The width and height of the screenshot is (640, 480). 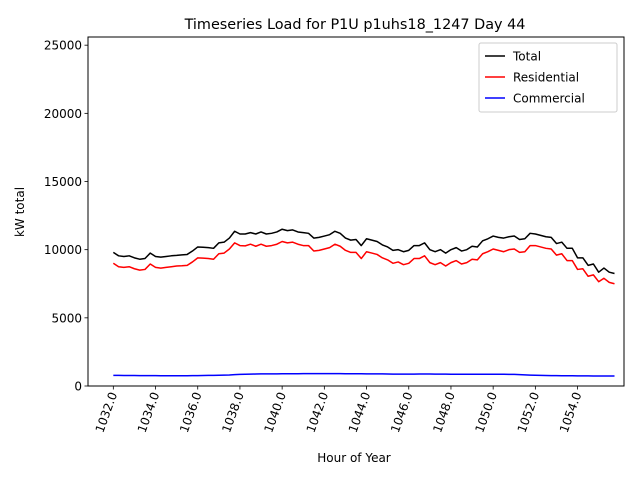 What do you see at coordinates (63, 46) in the screenshot?
I see `y-tick-label: 25000` at bounding box center [63, 46].